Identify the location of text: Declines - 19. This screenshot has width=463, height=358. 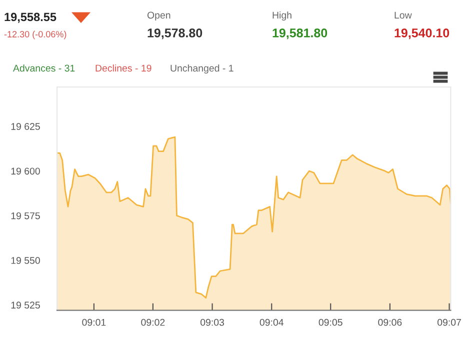
(124, 68).